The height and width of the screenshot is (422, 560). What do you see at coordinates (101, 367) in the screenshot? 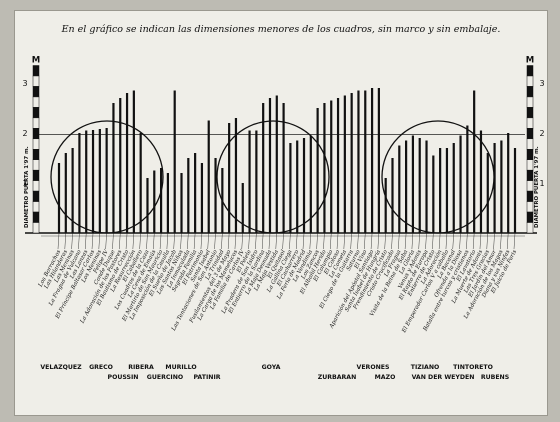
I see `artist-name: GRECO` at bounding box center [101, 367].